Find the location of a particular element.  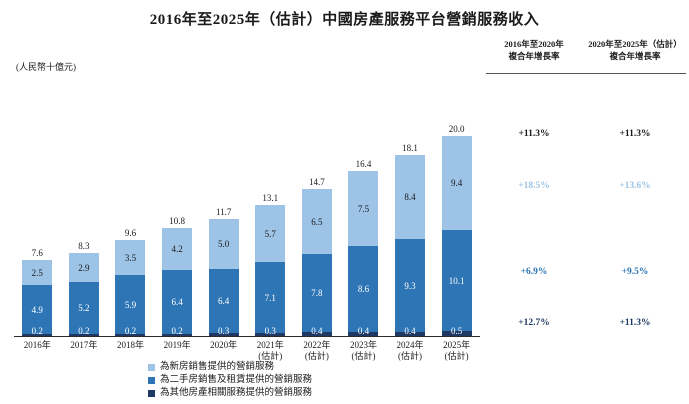

bar-group: 13.1 5.7 7.1 0.3 is located at coordinates (270, 264).